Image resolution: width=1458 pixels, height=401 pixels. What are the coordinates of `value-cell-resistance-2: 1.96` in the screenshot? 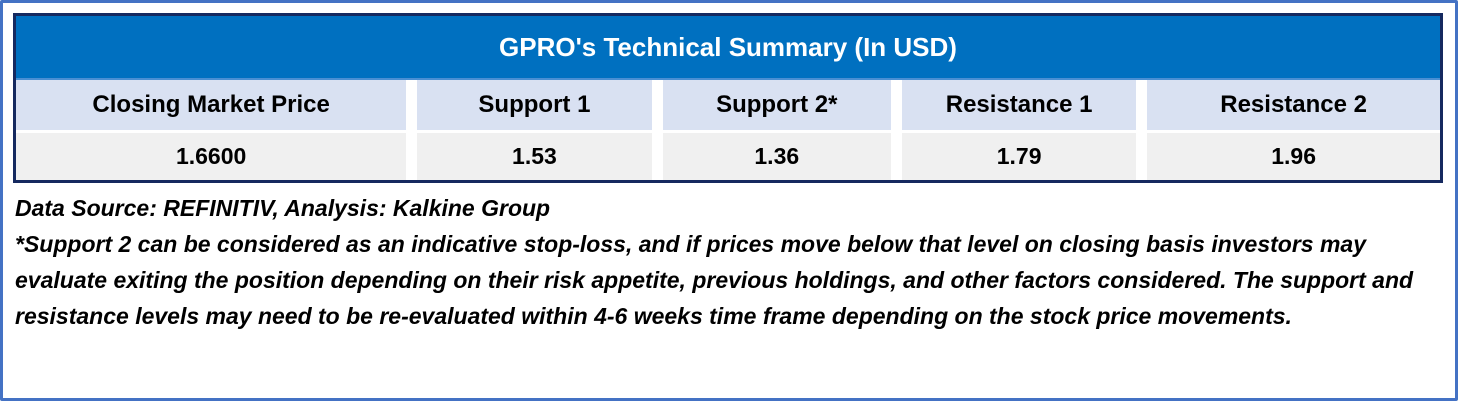 It's located at (1293, 156).